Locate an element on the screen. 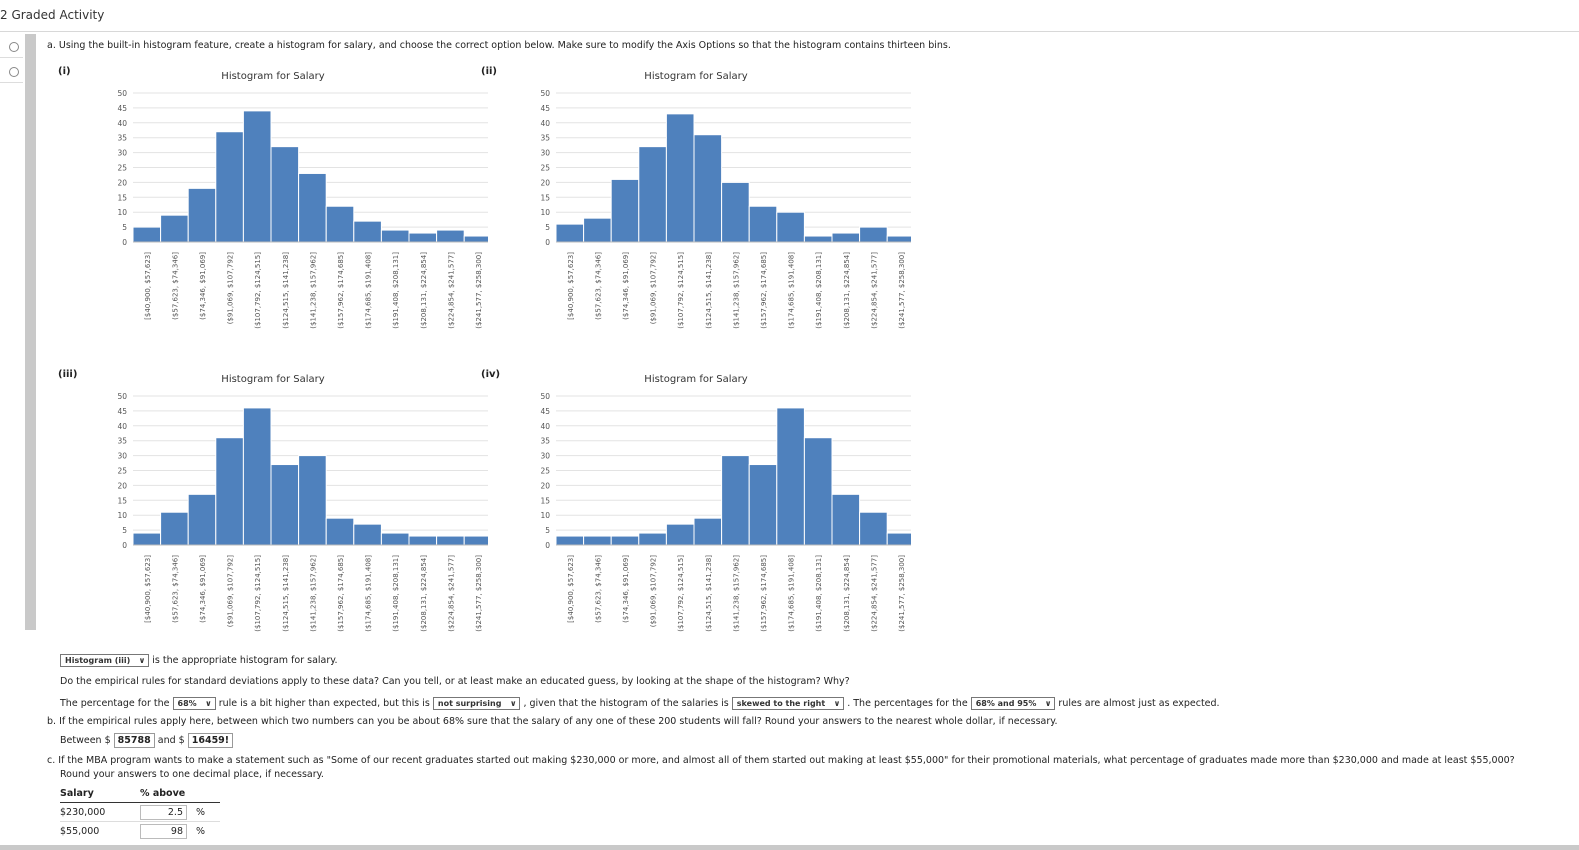 This screenshot has height=850, width=1579. y-tick-label: 45 is located at coordinates (122, 108).